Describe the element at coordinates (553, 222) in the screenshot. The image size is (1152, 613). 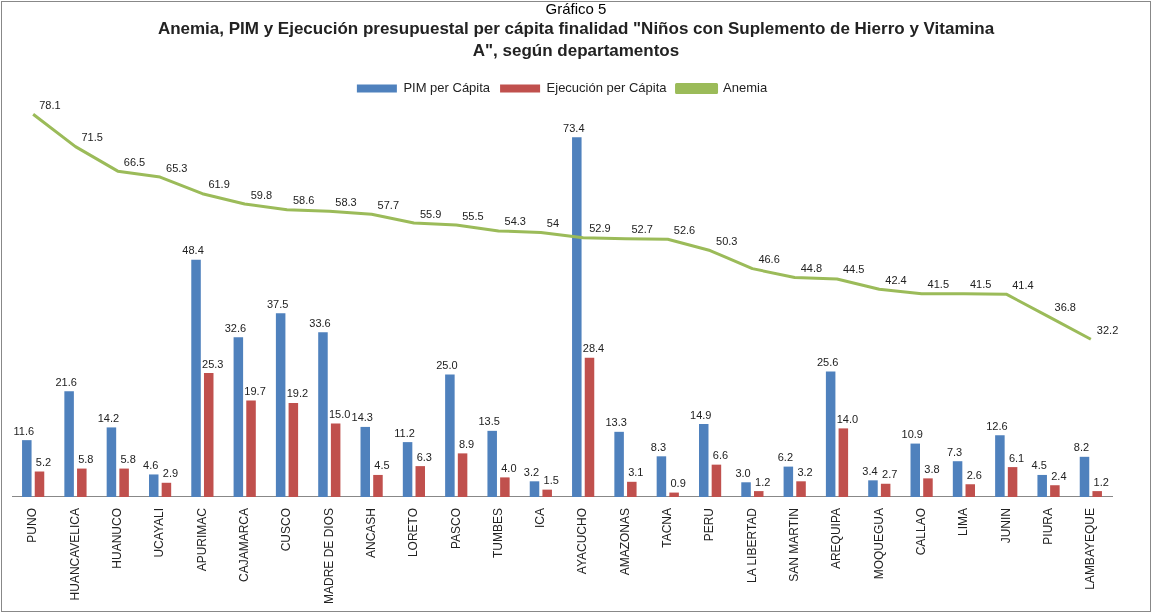
I see `data-label: 54` at that location.